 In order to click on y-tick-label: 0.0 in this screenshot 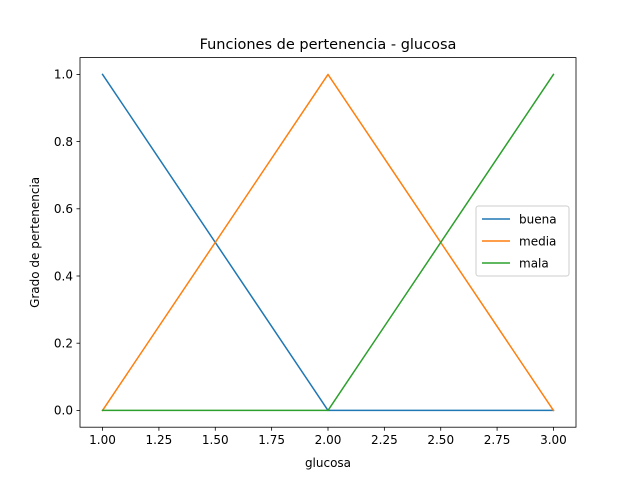, I will do `click(63, 411)`.